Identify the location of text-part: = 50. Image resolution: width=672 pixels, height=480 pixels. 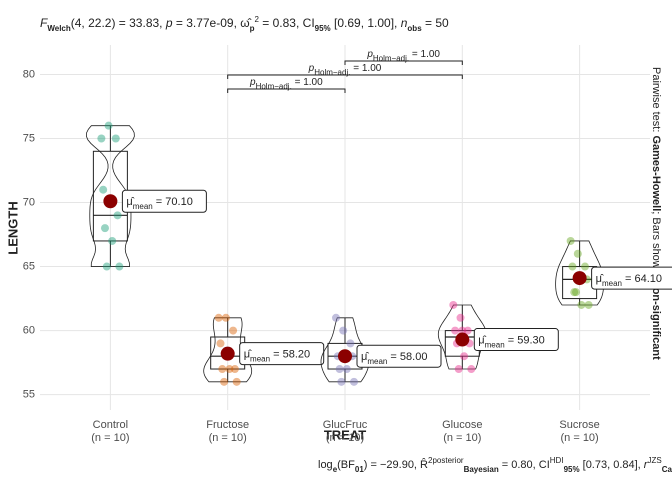
(435, 23).